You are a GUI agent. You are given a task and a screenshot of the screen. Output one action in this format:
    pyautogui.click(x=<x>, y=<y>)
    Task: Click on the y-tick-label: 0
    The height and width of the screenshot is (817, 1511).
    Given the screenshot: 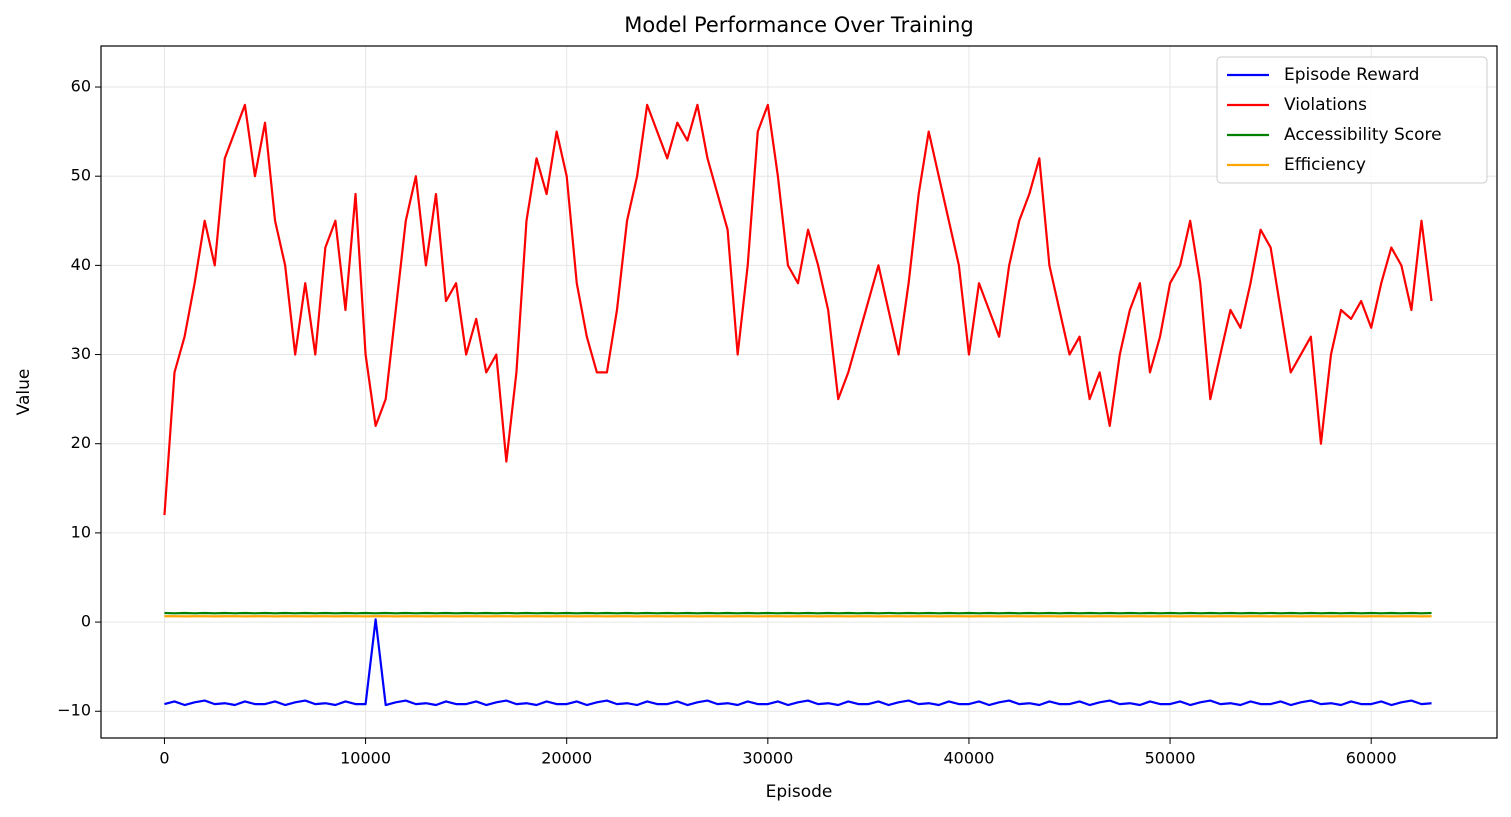 What is the action you would take?
    pyautogui.click(x=86, y=621)
    